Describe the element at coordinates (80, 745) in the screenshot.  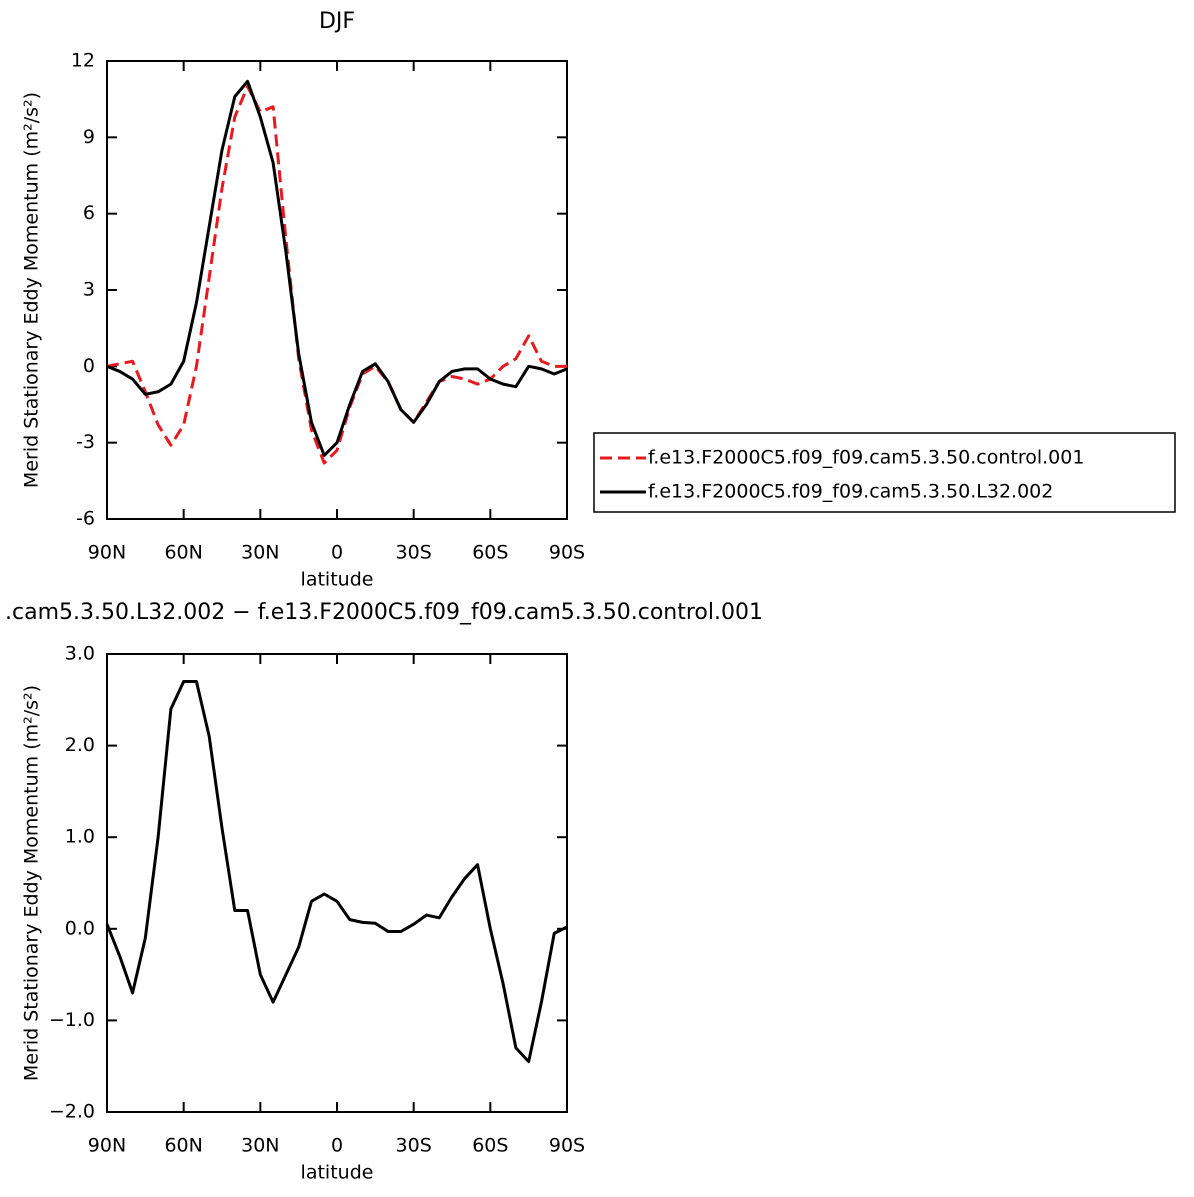
I see `y-tick-label: 2.0` at that location.